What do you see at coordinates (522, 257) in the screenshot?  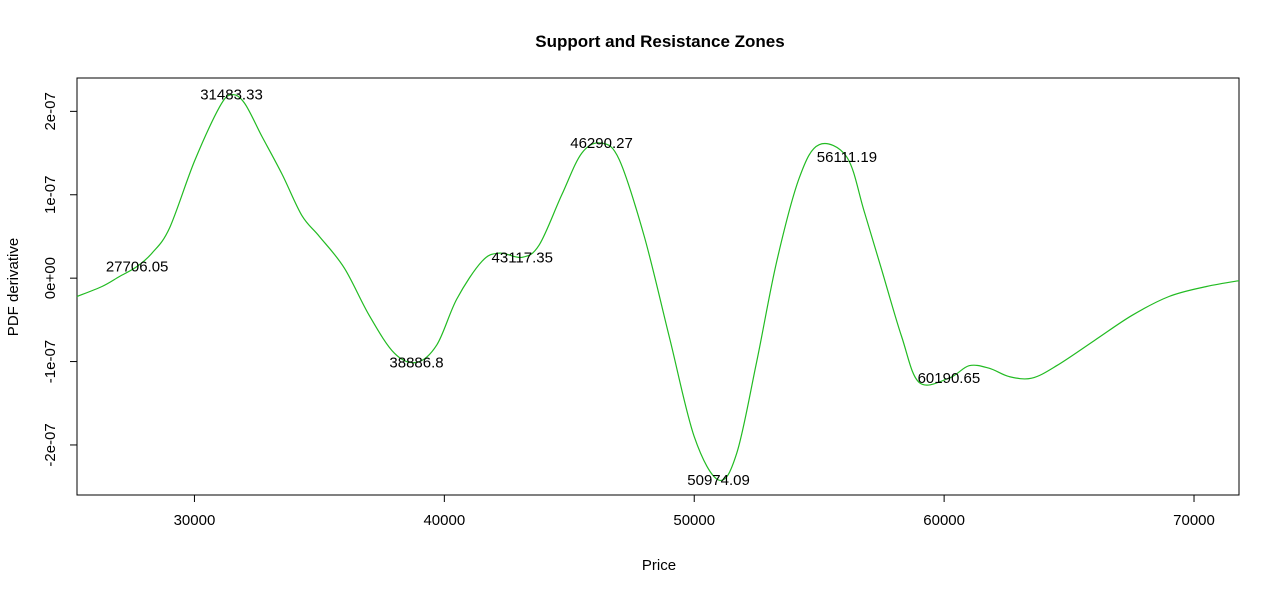 I see `point-annotation: 43117.35` at bounding box center [522, 257].